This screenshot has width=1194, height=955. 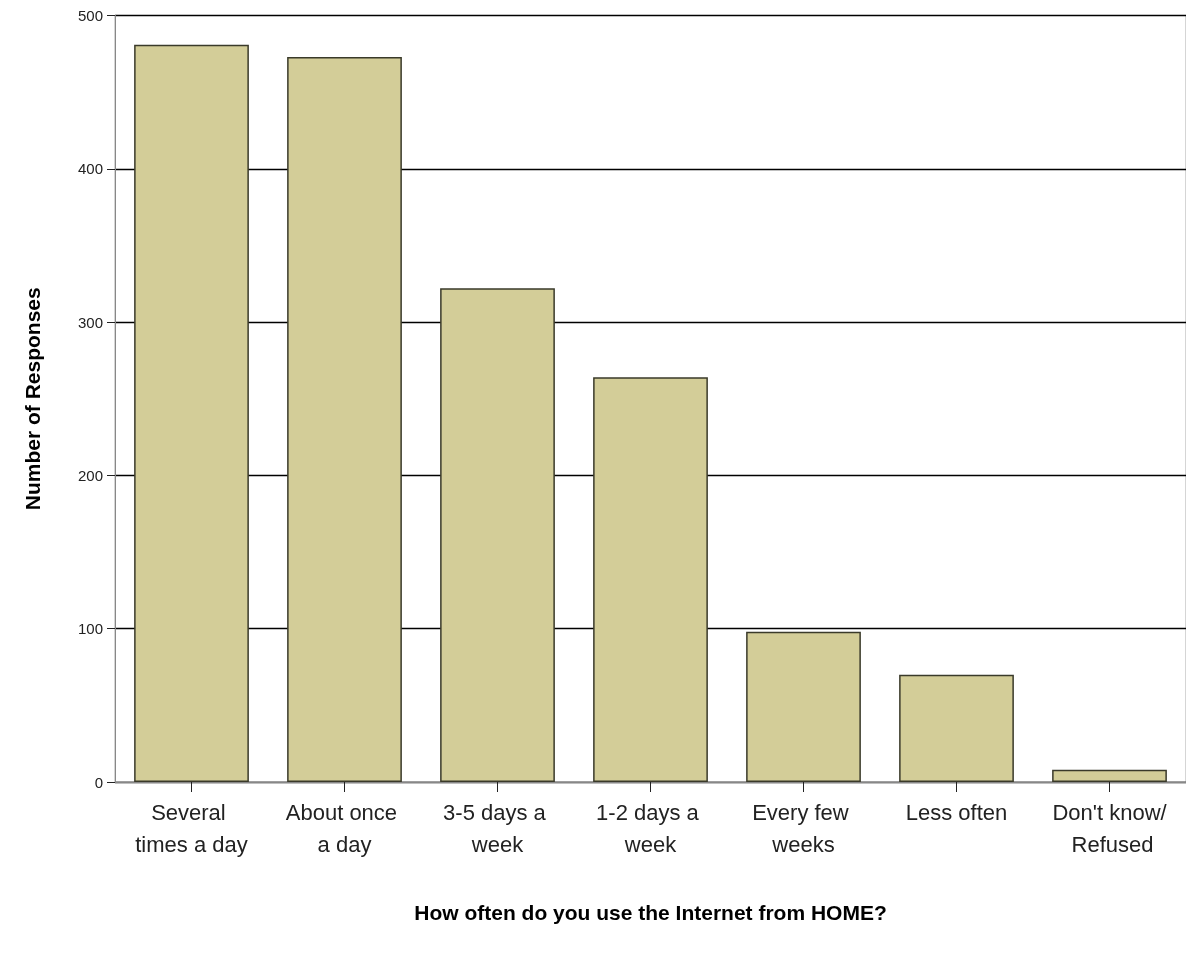 I want to click on x-tick-label: 3-5 days a week, so click(x=497, y=828).